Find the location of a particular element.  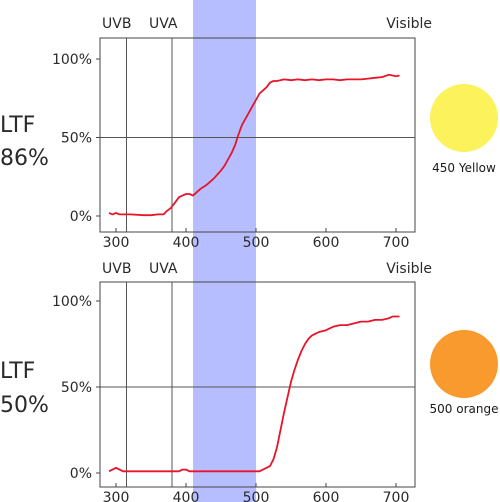

lens-color-label: 500 orange is located at coordinates (464, 409).